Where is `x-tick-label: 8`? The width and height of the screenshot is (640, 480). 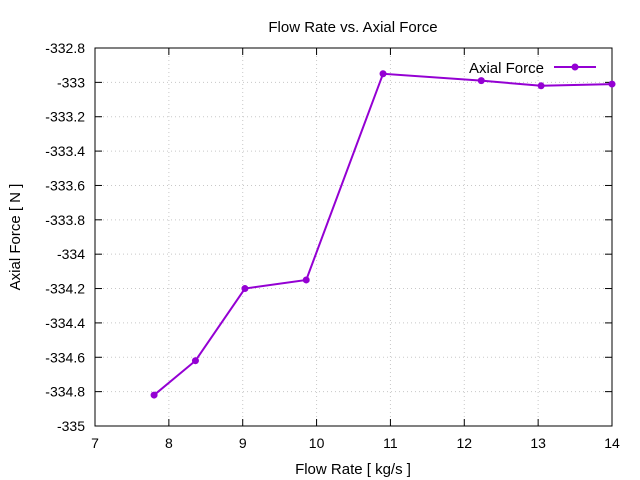
x-tick-label: 8 is located at coordinates (169, 443).